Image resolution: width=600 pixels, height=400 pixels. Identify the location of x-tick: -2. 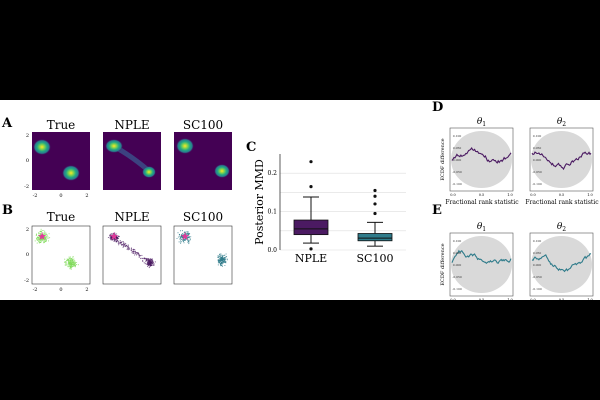
(35, 196).